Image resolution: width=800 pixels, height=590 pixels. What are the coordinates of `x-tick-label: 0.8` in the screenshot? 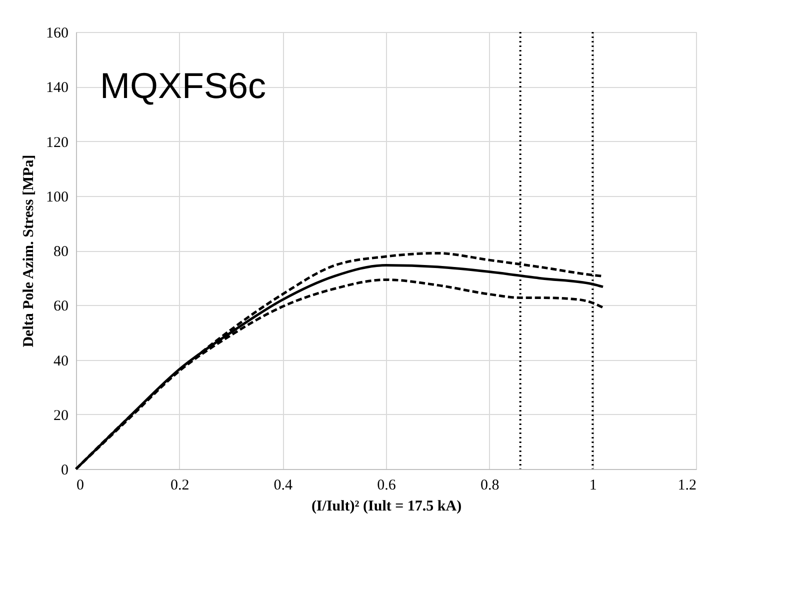 It's located at (490, 486).